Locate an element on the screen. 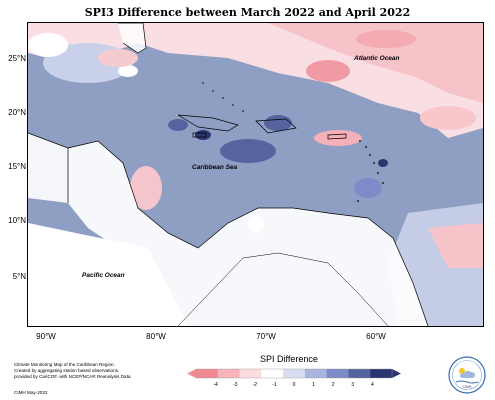 The height and width of the screenshot is (400, 495). land-florida is located at coordinates (132, 38).